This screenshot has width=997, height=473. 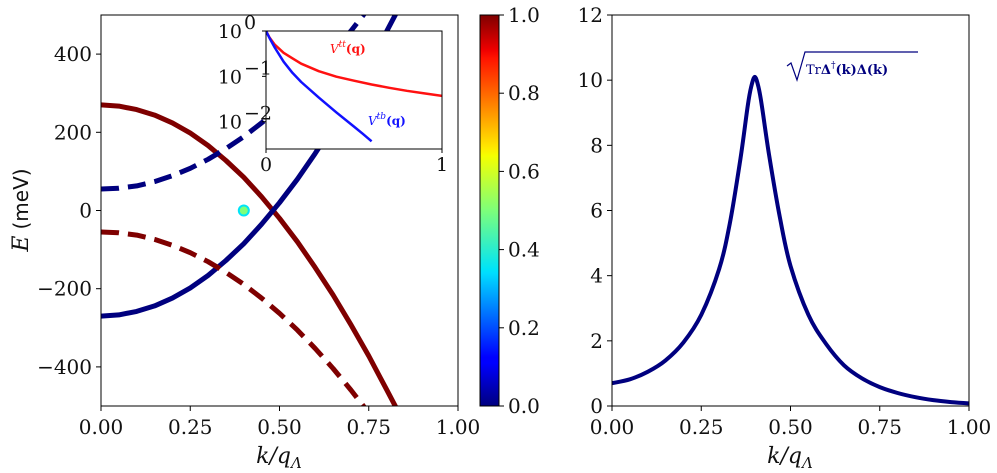 I want to click on band-y-tick-label: −200, so click(x=64, y=289).